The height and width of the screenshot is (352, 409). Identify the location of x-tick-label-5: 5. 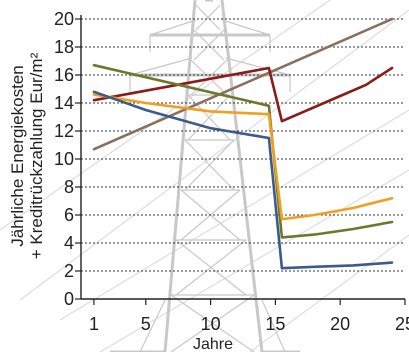
(146, 324).